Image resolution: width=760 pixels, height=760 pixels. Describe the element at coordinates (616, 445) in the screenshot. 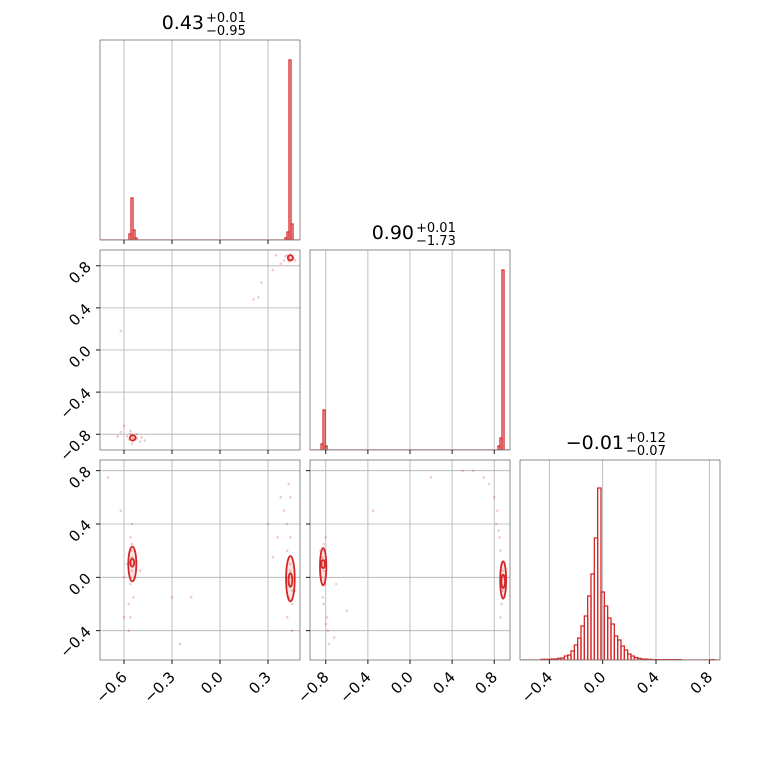

I see `panel-title-2: −0.01 +0.12−0.07` at that location.